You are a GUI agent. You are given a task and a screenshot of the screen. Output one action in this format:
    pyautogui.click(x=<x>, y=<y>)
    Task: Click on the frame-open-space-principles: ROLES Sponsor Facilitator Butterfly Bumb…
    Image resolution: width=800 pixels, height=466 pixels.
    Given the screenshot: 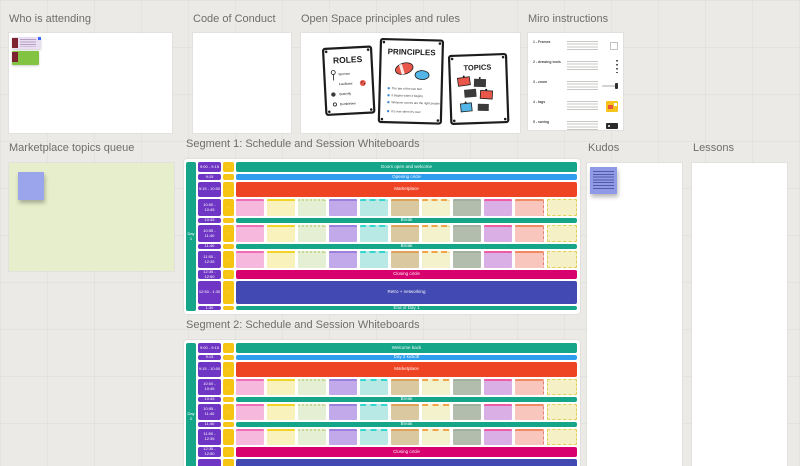 What is the action you would take?
    pyautogui.click(x=410, y=83)
    